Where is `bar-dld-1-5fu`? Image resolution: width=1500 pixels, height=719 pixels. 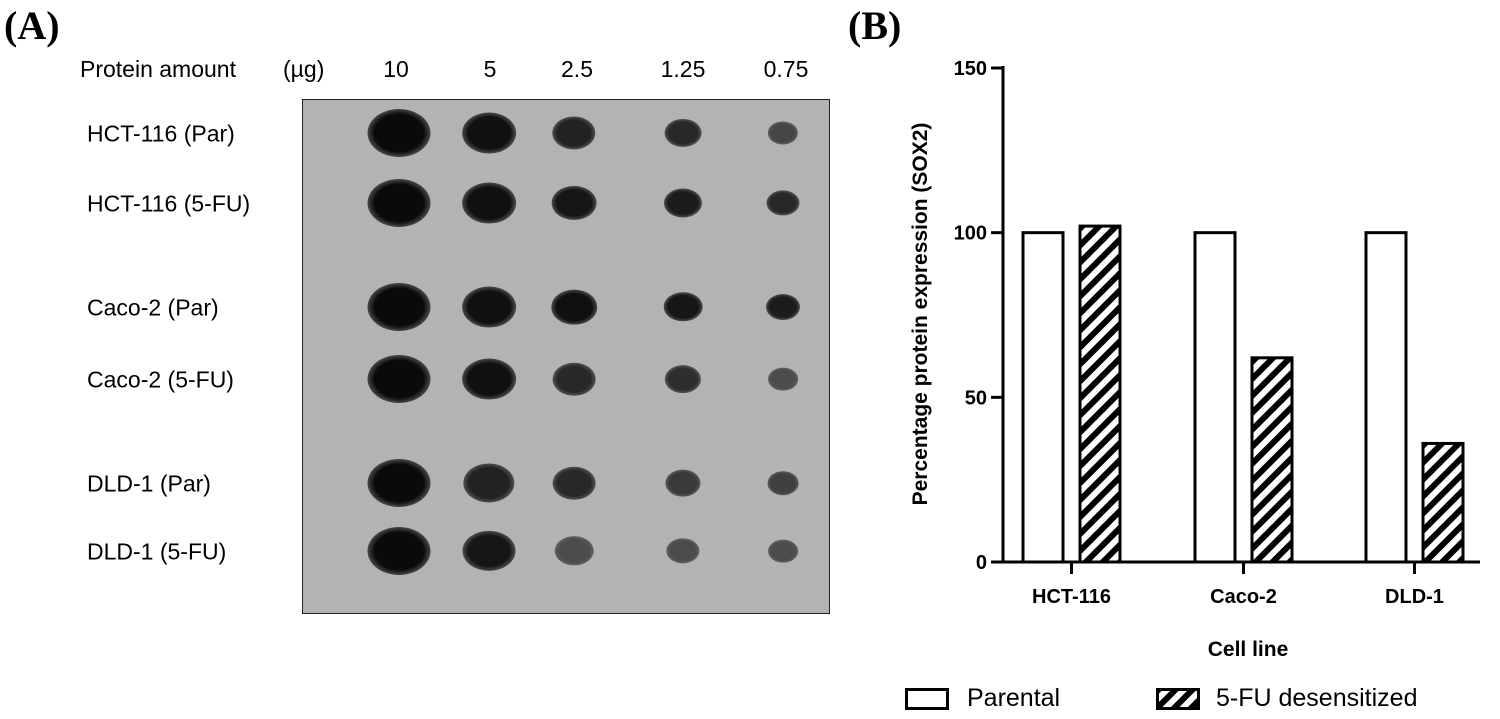 bar-dld-1-5fu is located at coordinates (1443, 502).